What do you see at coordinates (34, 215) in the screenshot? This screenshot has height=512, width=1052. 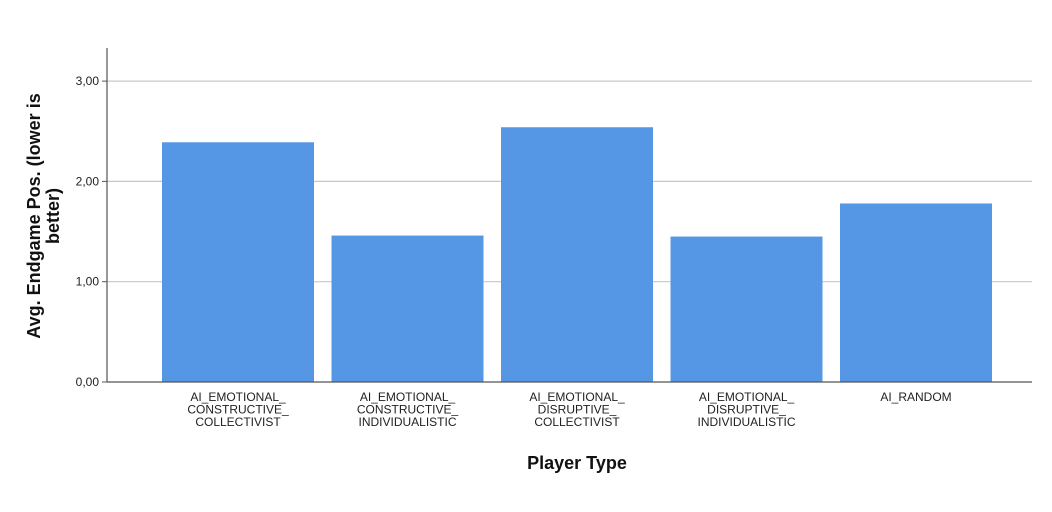 I see `y-axis-title-line-1: Avg. Endgame Pos. (lower is` at bounding box center [34, 215].